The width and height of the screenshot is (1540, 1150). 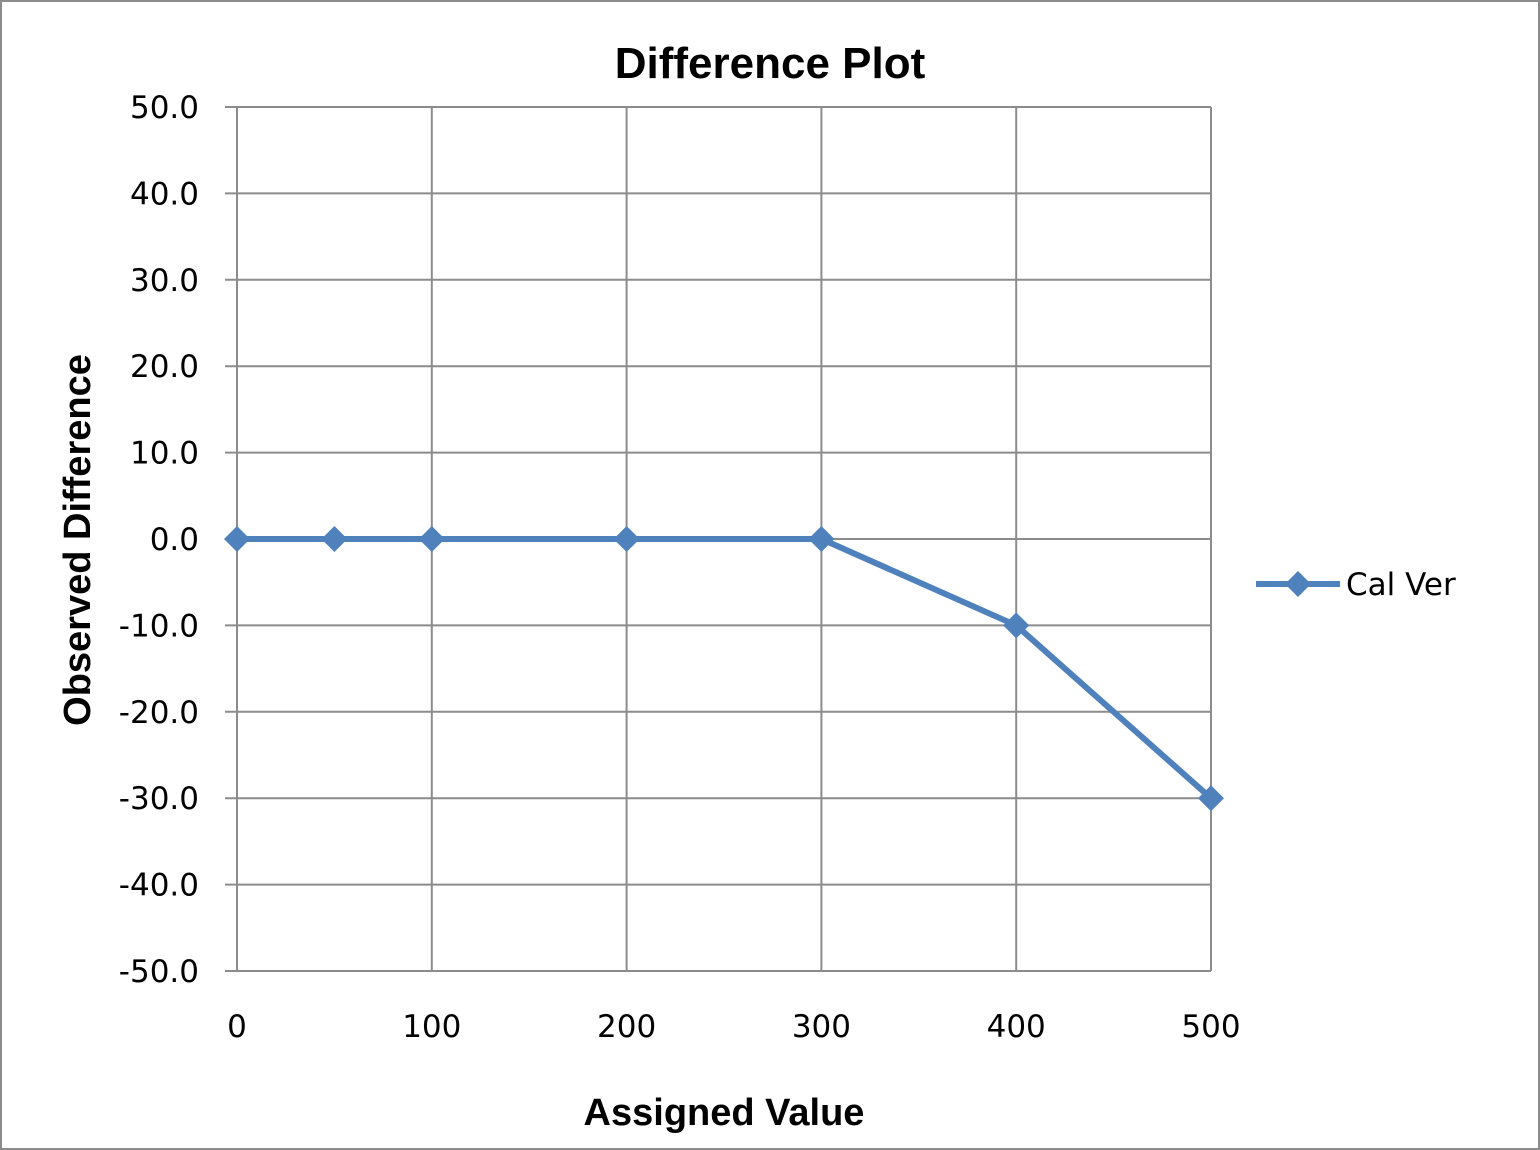 What do you see at coordinates (724, 1113) in the screenshot?
I see `x-axis-title: Assigned Value` at bounding box center [724, 1113].